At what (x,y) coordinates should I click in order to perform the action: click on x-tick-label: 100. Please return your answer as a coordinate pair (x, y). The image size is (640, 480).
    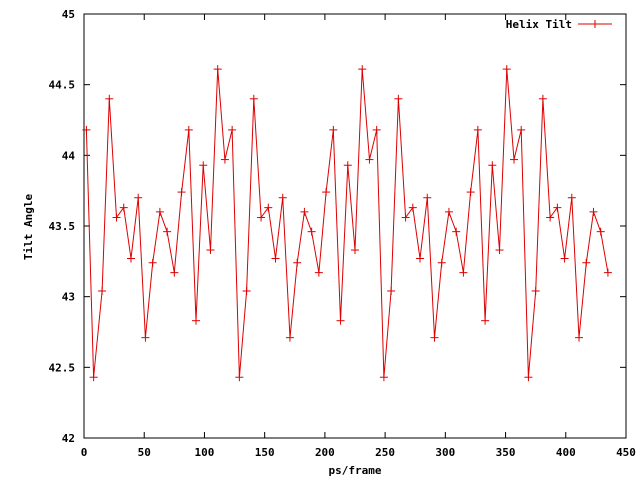
    Looking at the image, I should click on (205, 452).